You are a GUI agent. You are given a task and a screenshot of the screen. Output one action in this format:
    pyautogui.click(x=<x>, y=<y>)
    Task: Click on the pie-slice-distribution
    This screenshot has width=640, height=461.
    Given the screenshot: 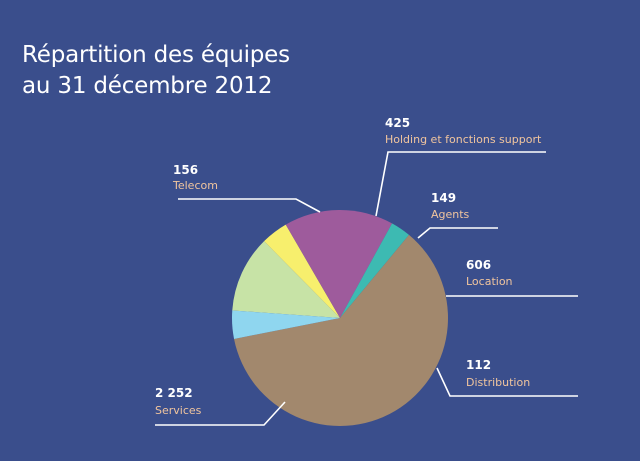 What is the action you would take?
    pyautogui.click(x=374, y=270)
    